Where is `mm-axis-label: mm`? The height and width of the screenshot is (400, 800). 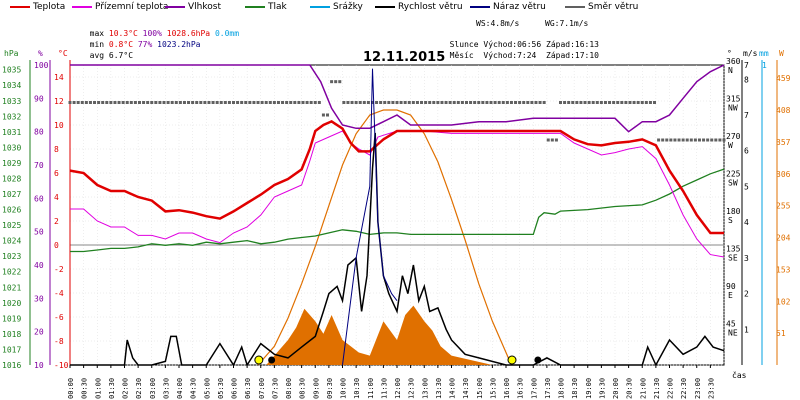
mm-axis-label: mm is located at coordinates (764, 53).